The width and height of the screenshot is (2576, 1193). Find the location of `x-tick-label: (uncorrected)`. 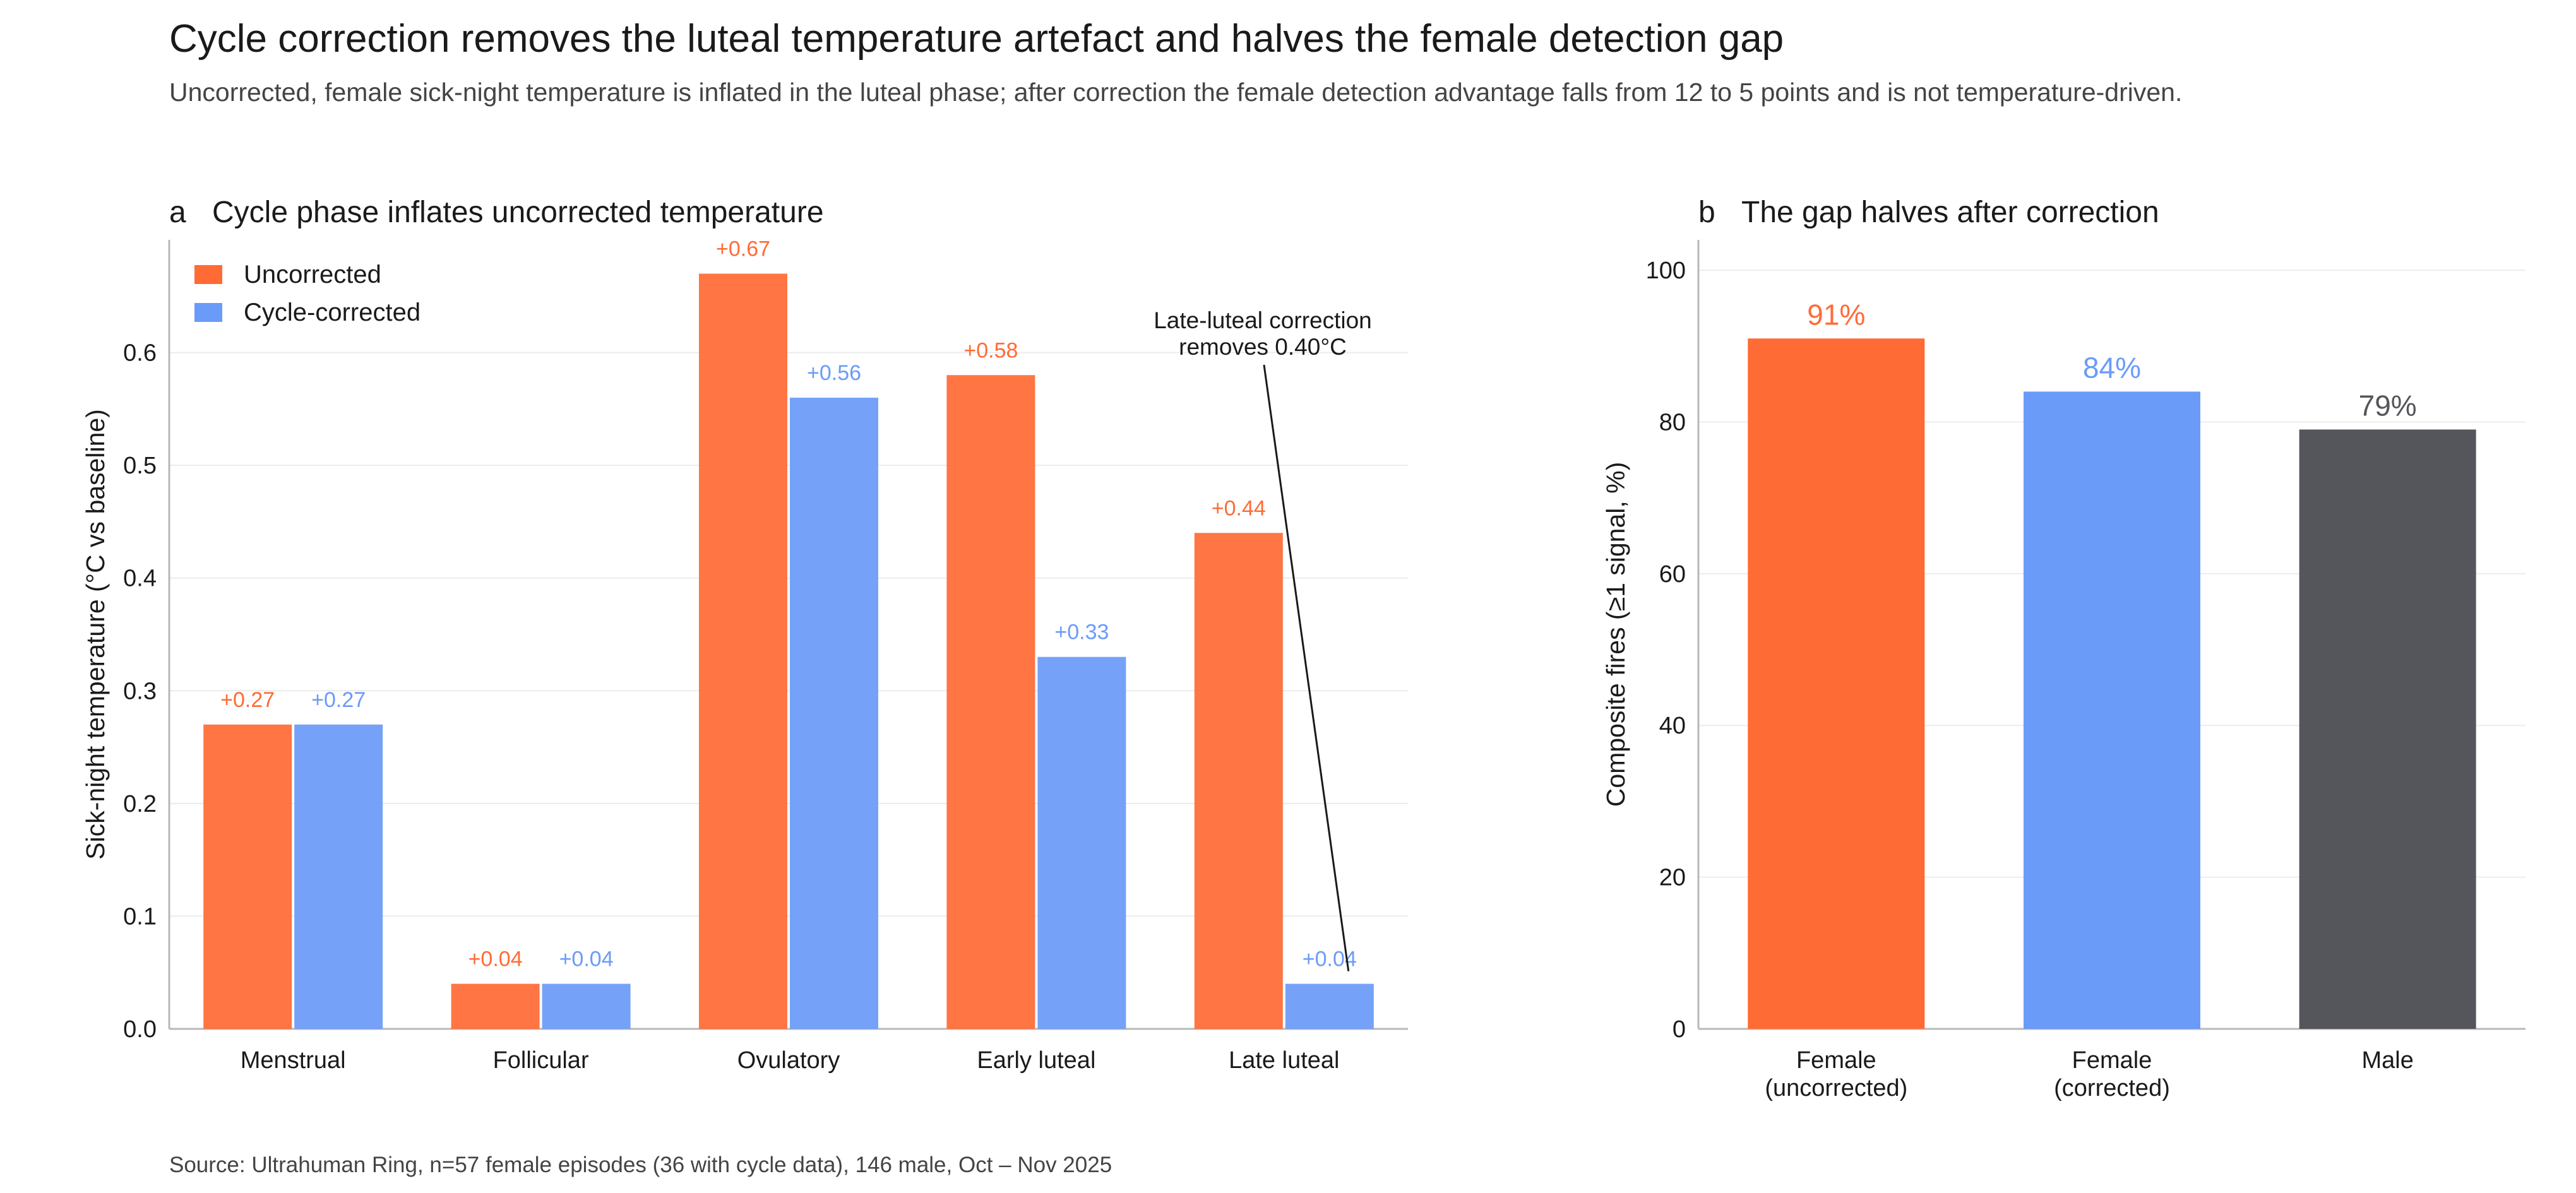

x-tick-label: (uncorrected) is located at coordinates (1836, 1088).